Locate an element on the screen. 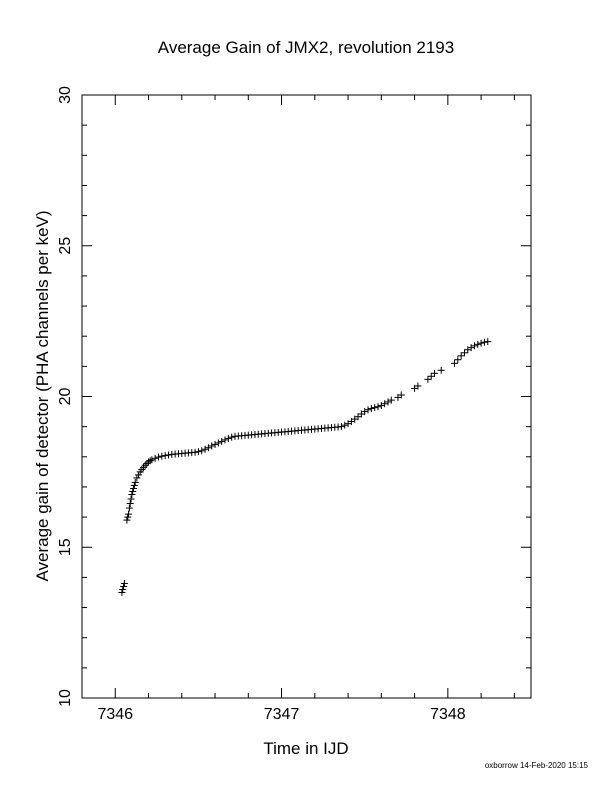 This screenshot has height=792, width=612. x-tick-label: 7347 is located at coordinates (282, 714).